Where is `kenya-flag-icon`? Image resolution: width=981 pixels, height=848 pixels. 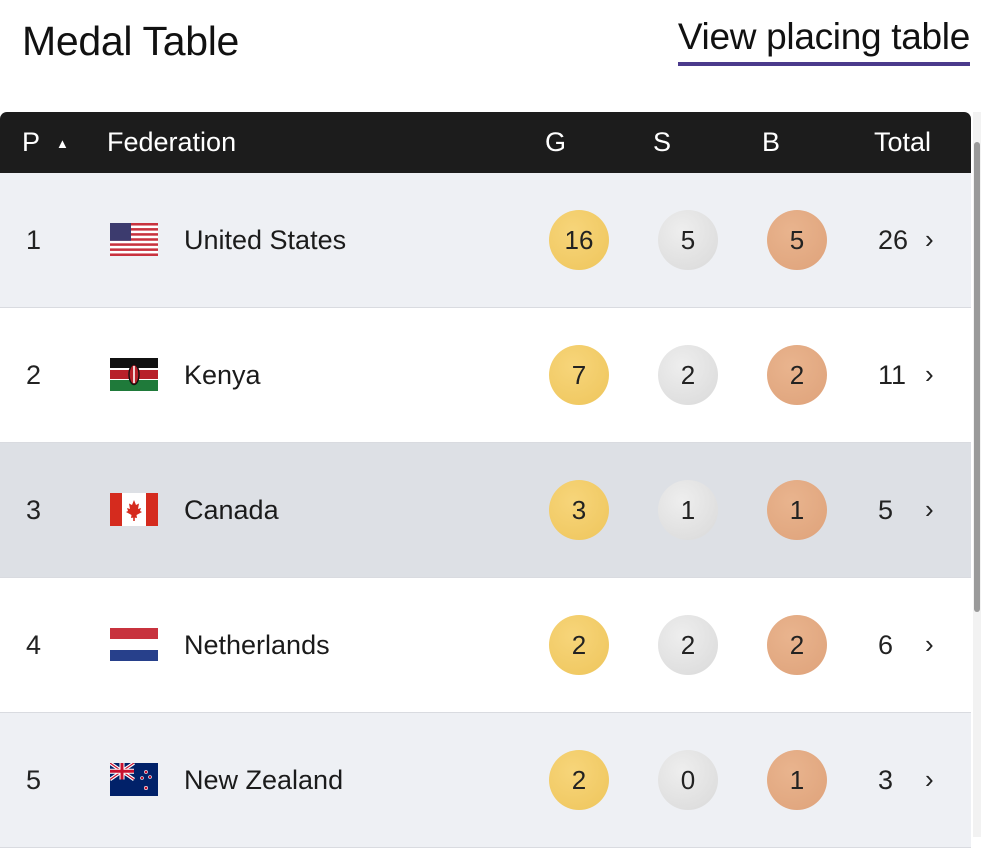 kenya-flag-icon is located at coordinates (134, 374).